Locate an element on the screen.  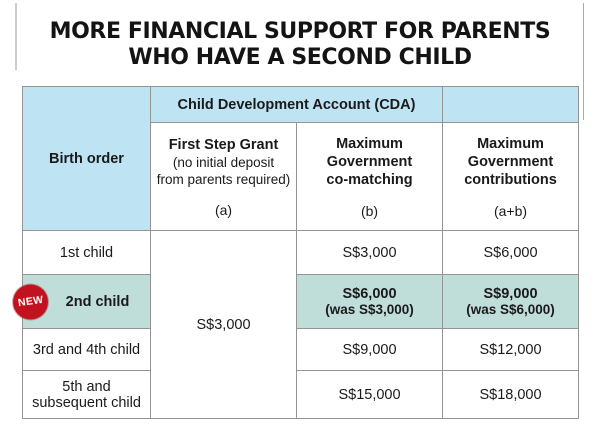
row-label-5th-child-line-2: subsequent child is located at coordinates (86, 402).